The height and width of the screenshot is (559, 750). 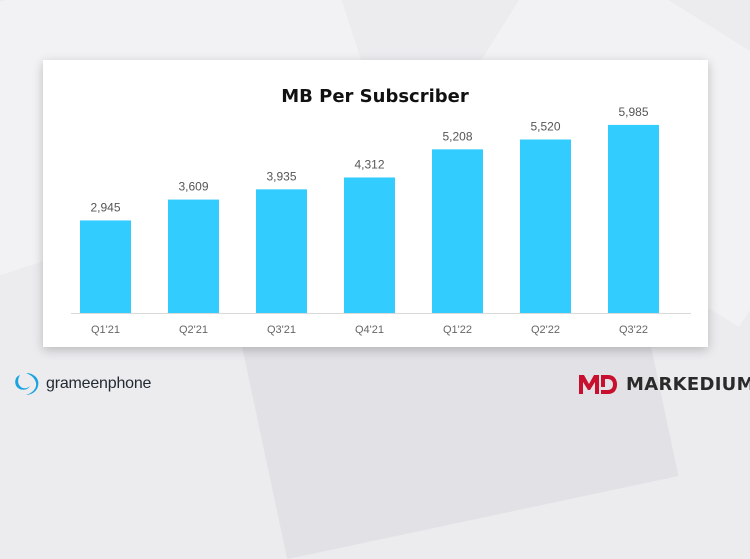 What do you see at coordinates (281, 251) in the screenshot?
I see `bar-Q3'21` at bounding box center [281, 251].